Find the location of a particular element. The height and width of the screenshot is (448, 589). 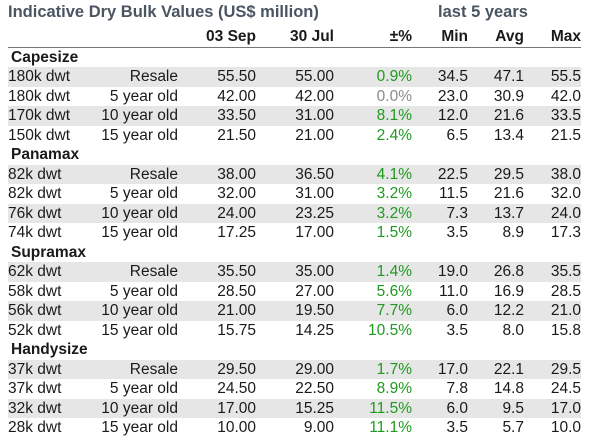

value-03-sep-cell: 33.50 is located at coordinates (217, 116).